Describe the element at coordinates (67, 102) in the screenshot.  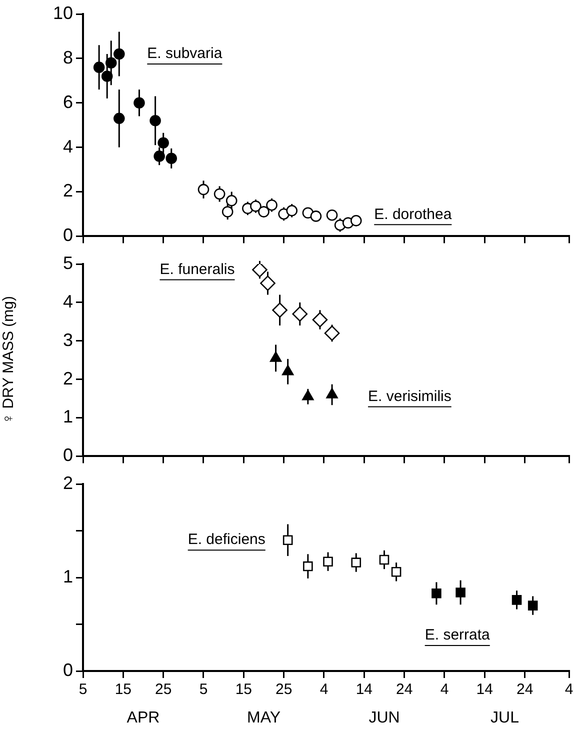
I see `y-tick-label: 6` at that location.